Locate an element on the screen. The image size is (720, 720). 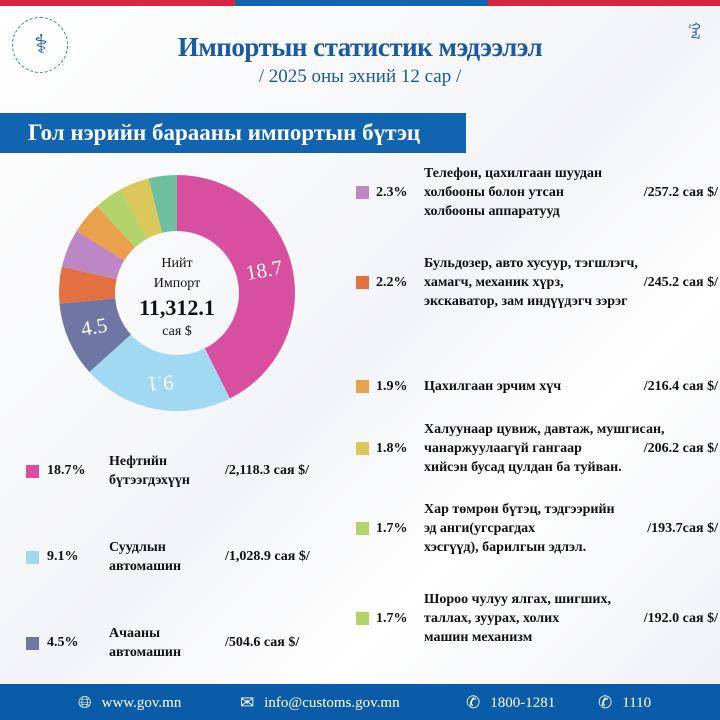
legend-label-line: Телефон, цахилгаан шуудан is located at coordinates (513, 173).